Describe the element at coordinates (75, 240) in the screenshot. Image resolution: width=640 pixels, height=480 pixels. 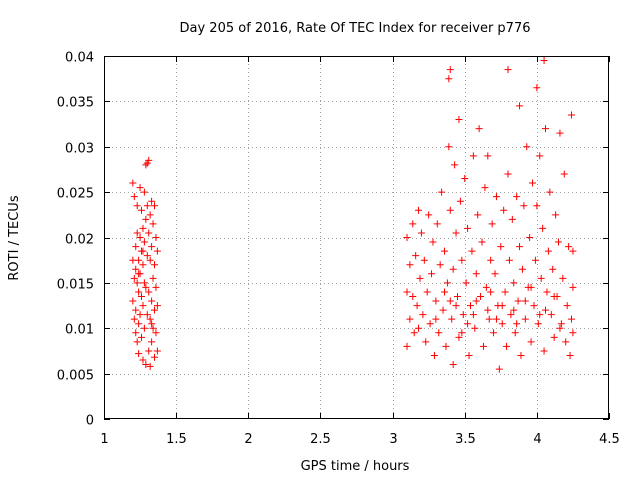
I see `y-tick-labels: 0 0.005 0.01 0.015 0.02 0.025 0.03 0.035 0.04` at that location.